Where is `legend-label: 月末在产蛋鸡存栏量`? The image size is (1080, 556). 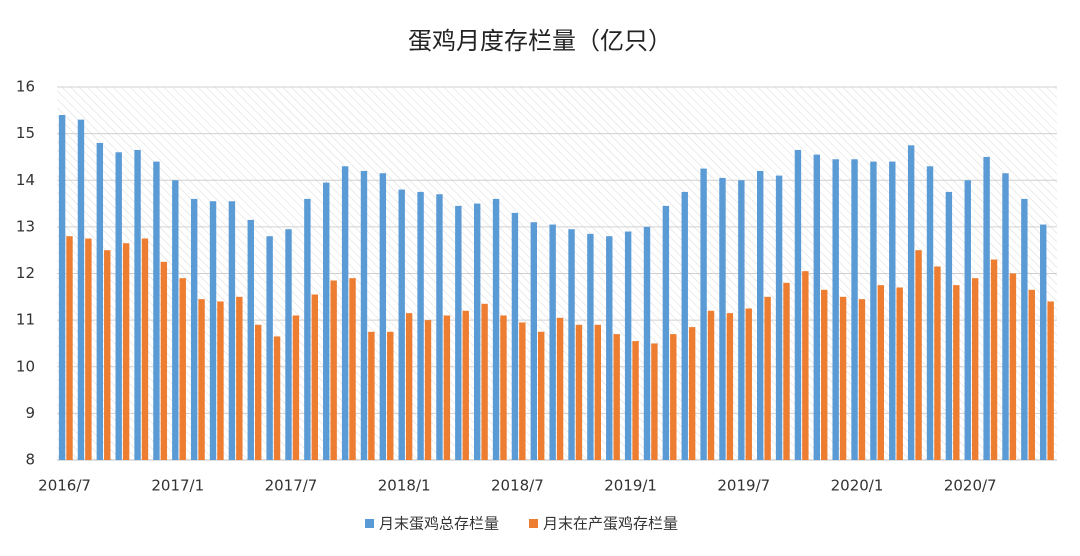 legend-label: 月末在产蛋鸡存栏量 is located at coordinates (610, 524).